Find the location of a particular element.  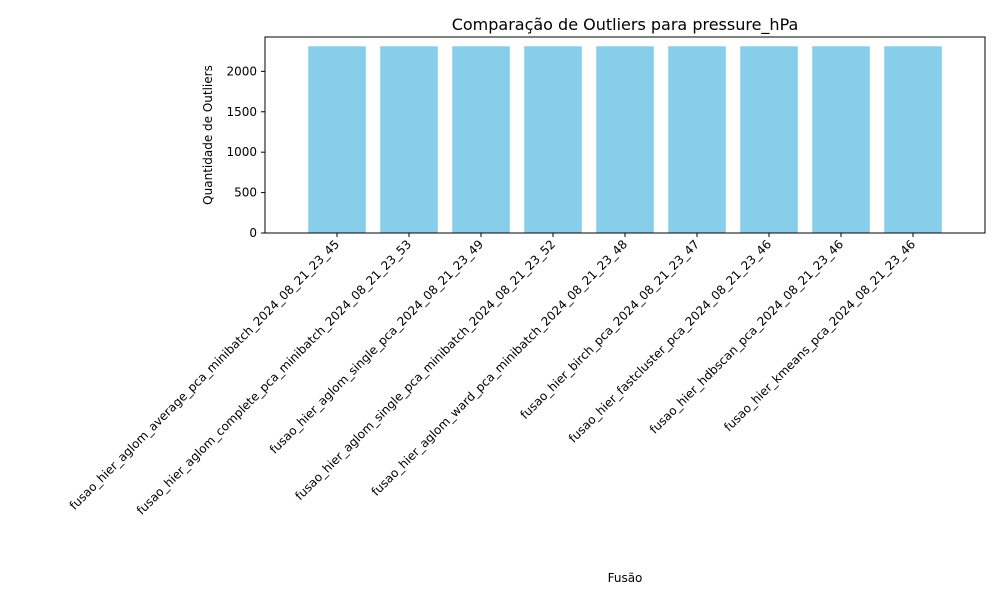

y-tick-label-1: 500 is located at coordinates (245, 193).